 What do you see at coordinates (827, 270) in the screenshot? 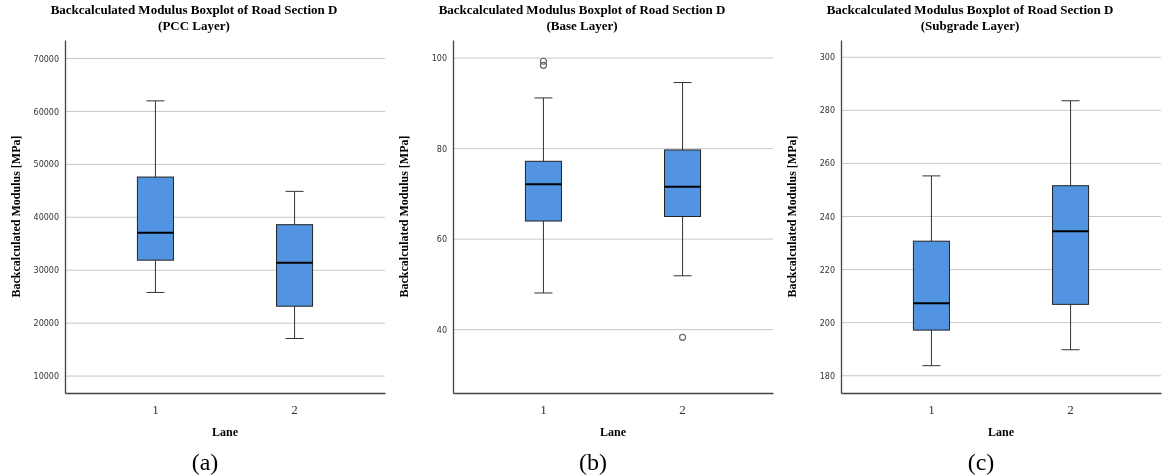
I see `y-tick-label: 220` at bounding box center [827, 270].